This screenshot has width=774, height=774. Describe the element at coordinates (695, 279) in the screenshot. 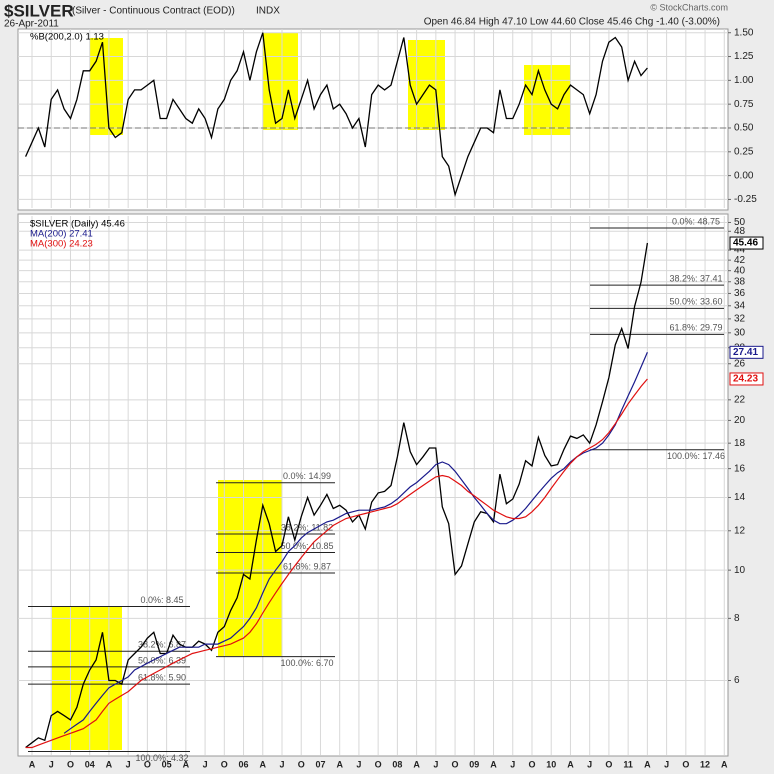

I see `fib-label: 38.2%: 37.41` at that location.